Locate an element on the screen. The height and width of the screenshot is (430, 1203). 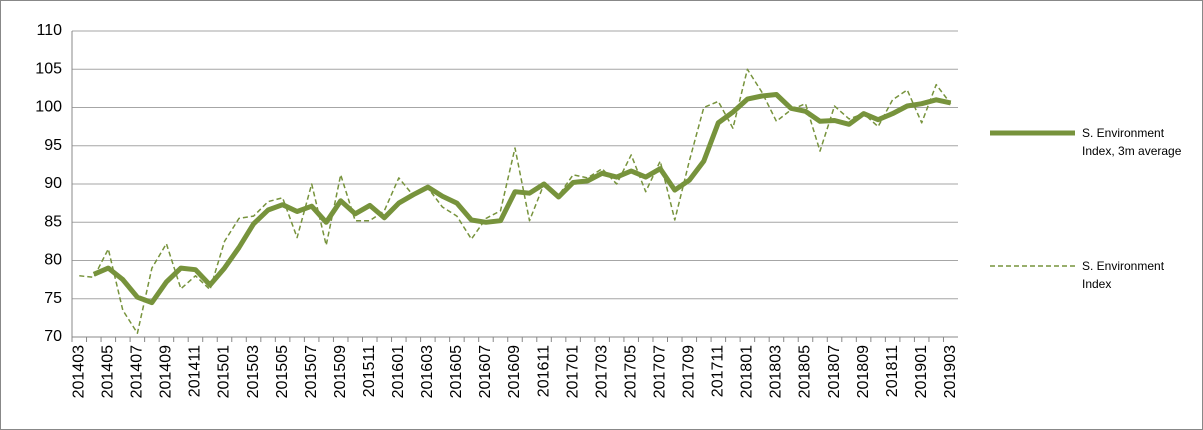
x-tick-label: 201507 is located at coordinates (311, 371).